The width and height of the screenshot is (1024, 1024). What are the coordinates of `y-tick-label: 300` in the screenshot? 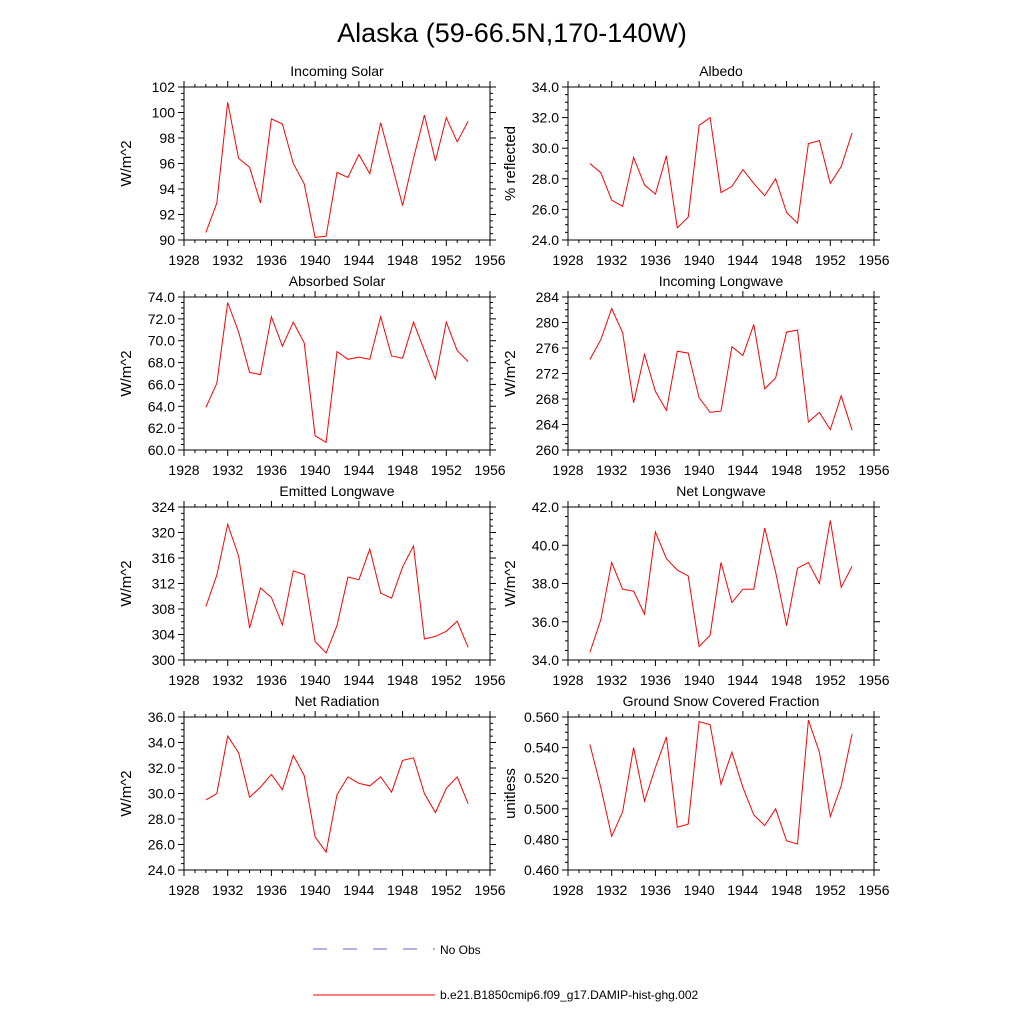 It's located at (164, 660).